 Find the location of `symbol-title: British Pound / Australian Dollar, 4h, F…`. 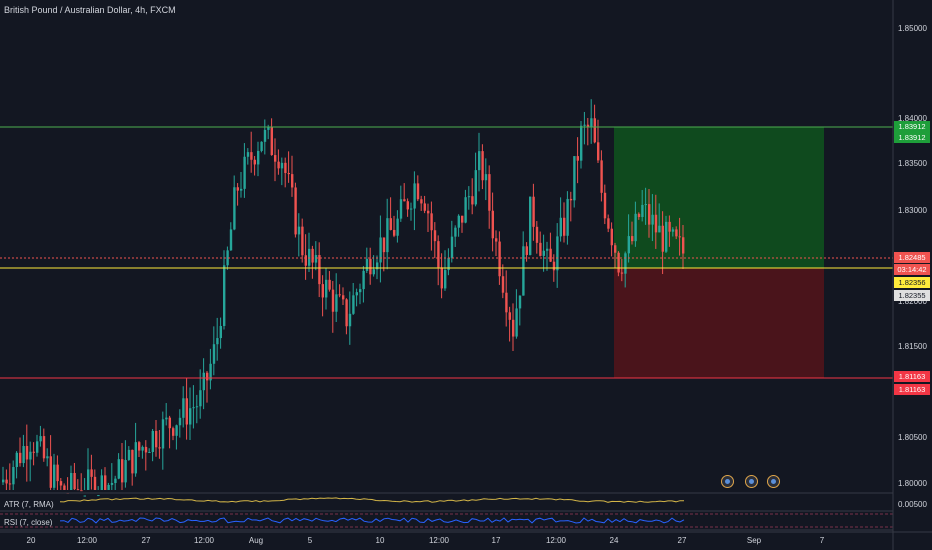

symbol-title: British Pound / Australian Dollar, 4h, F… is located at coordinates (90, 10).